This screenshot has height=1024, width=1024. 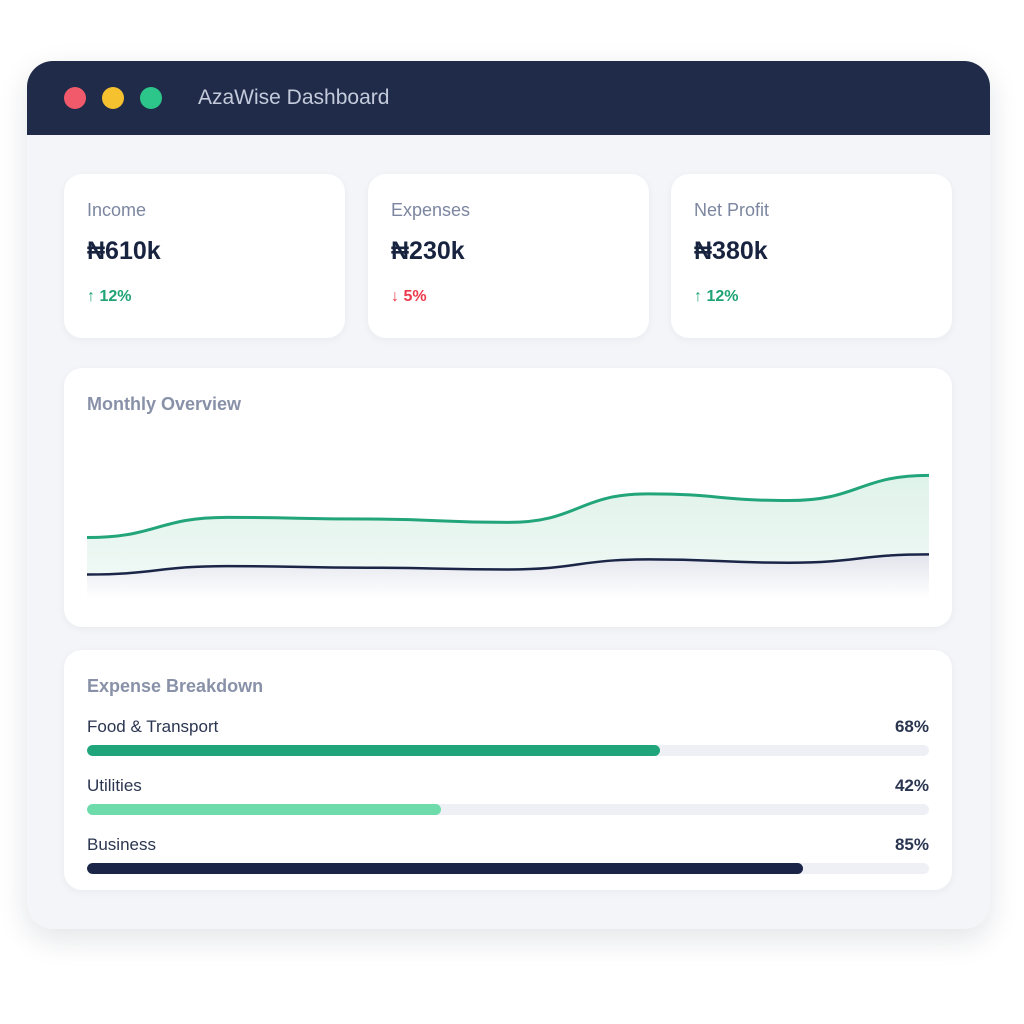 What do you see at coordinates (117, 210) in the screenshot?
I see `stat-label: Income` at bounding box center [117, 210].